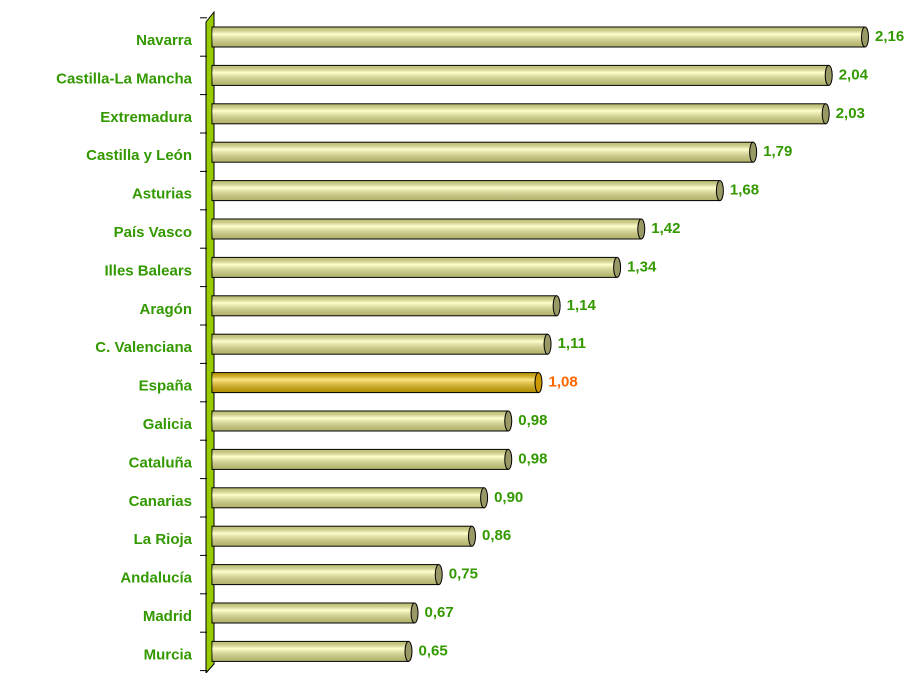 Image resolution: width=917 pixels, height=673 pixels. What do you see at coordinates (124, 78) in the screenshot?
I see `category-label: Castilla-La Mancha` at bounding box center [124, 78].